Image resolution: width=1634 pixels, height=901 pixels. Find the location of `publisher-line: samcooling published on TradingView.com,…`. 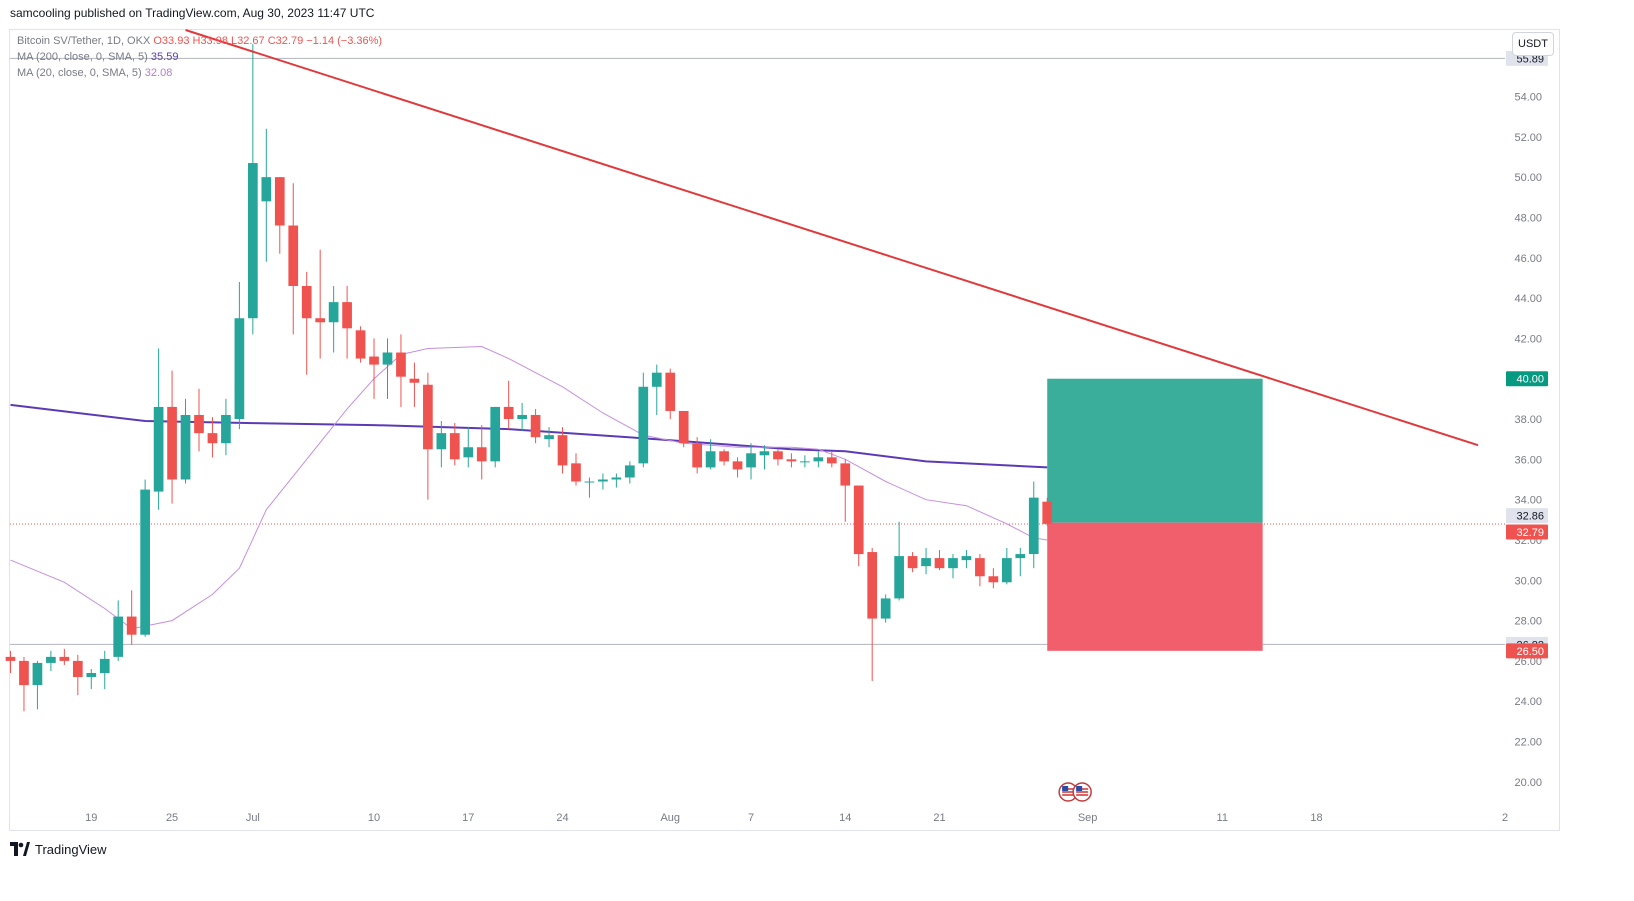

publisher-line: samcooling published on TradingView.com,… is located at coordinates (192, 13).